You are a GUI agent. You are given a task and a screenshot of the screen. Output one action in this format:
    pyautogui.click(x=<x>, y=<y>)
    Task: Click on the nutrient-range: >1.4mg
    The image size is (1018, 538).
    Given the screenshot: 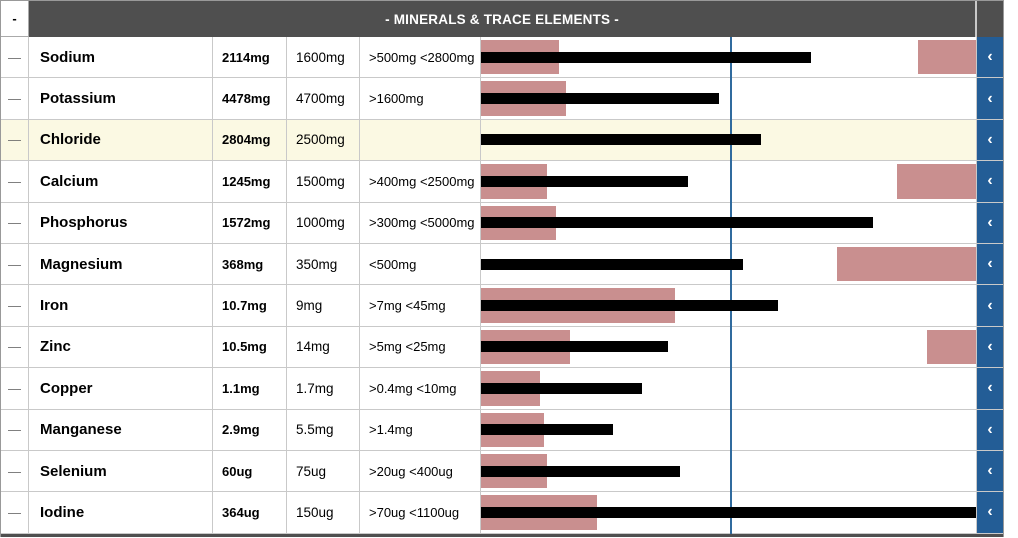 What is the action you would take?
    pyautogui.click(x=420, y=429)
    